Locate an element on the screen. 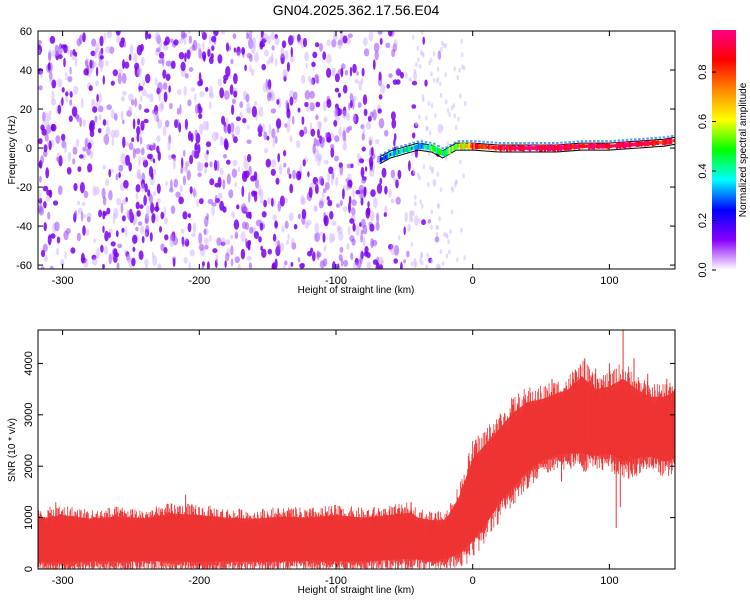 Image resolution: width=750 pixels, height=600 pixels. y-tick-label: 0 is located at coordinates (29, 149).